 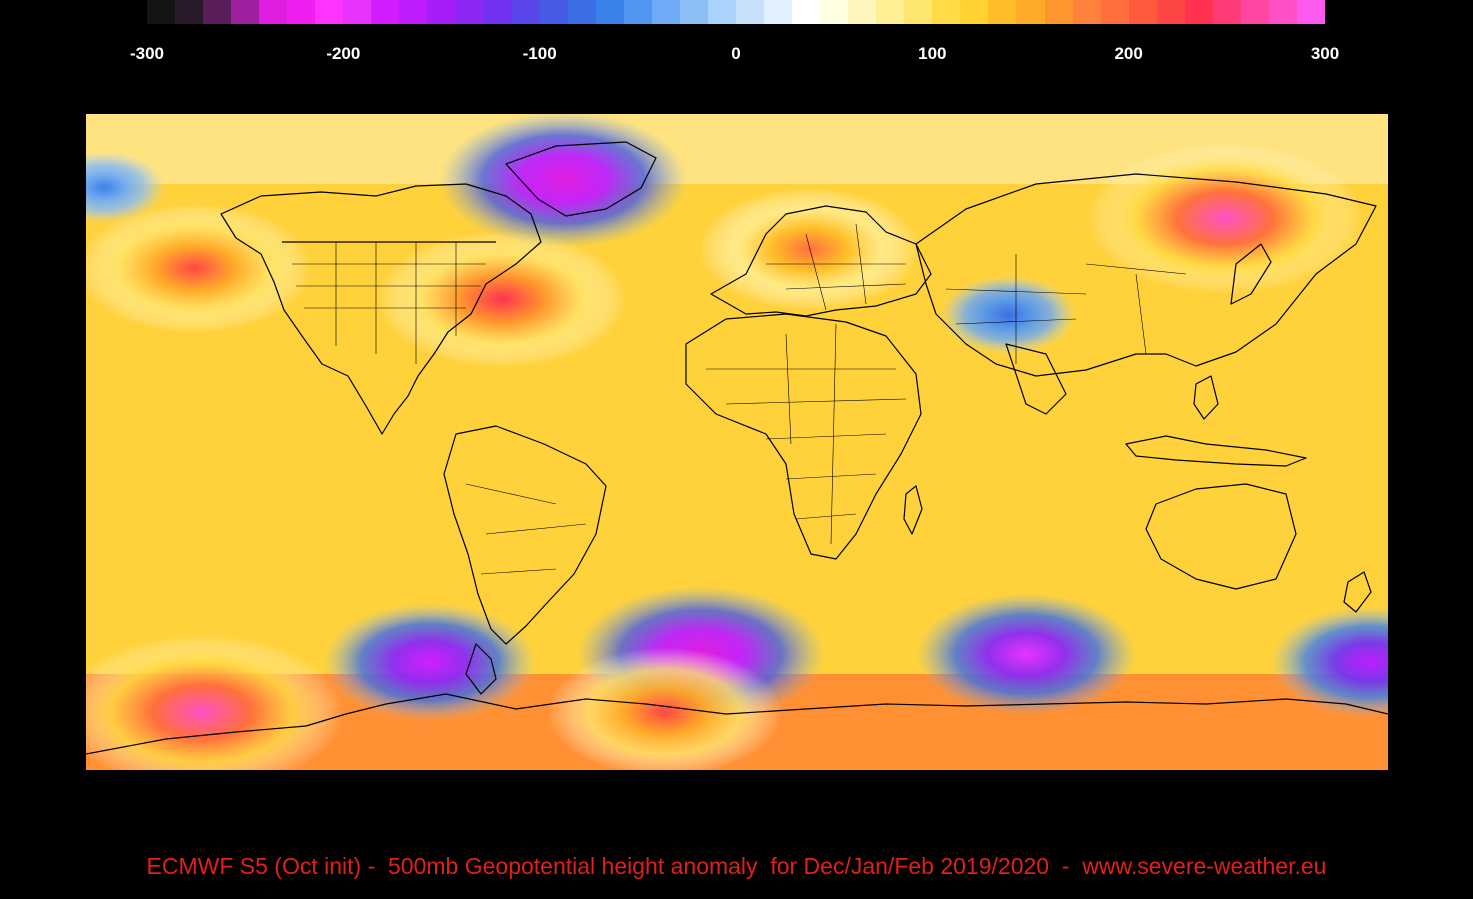 What do you see at coordinates (664, 708) in the screenshot?
I see `antarctic-coast-high-anomaly` at bounding box center [664, 708].